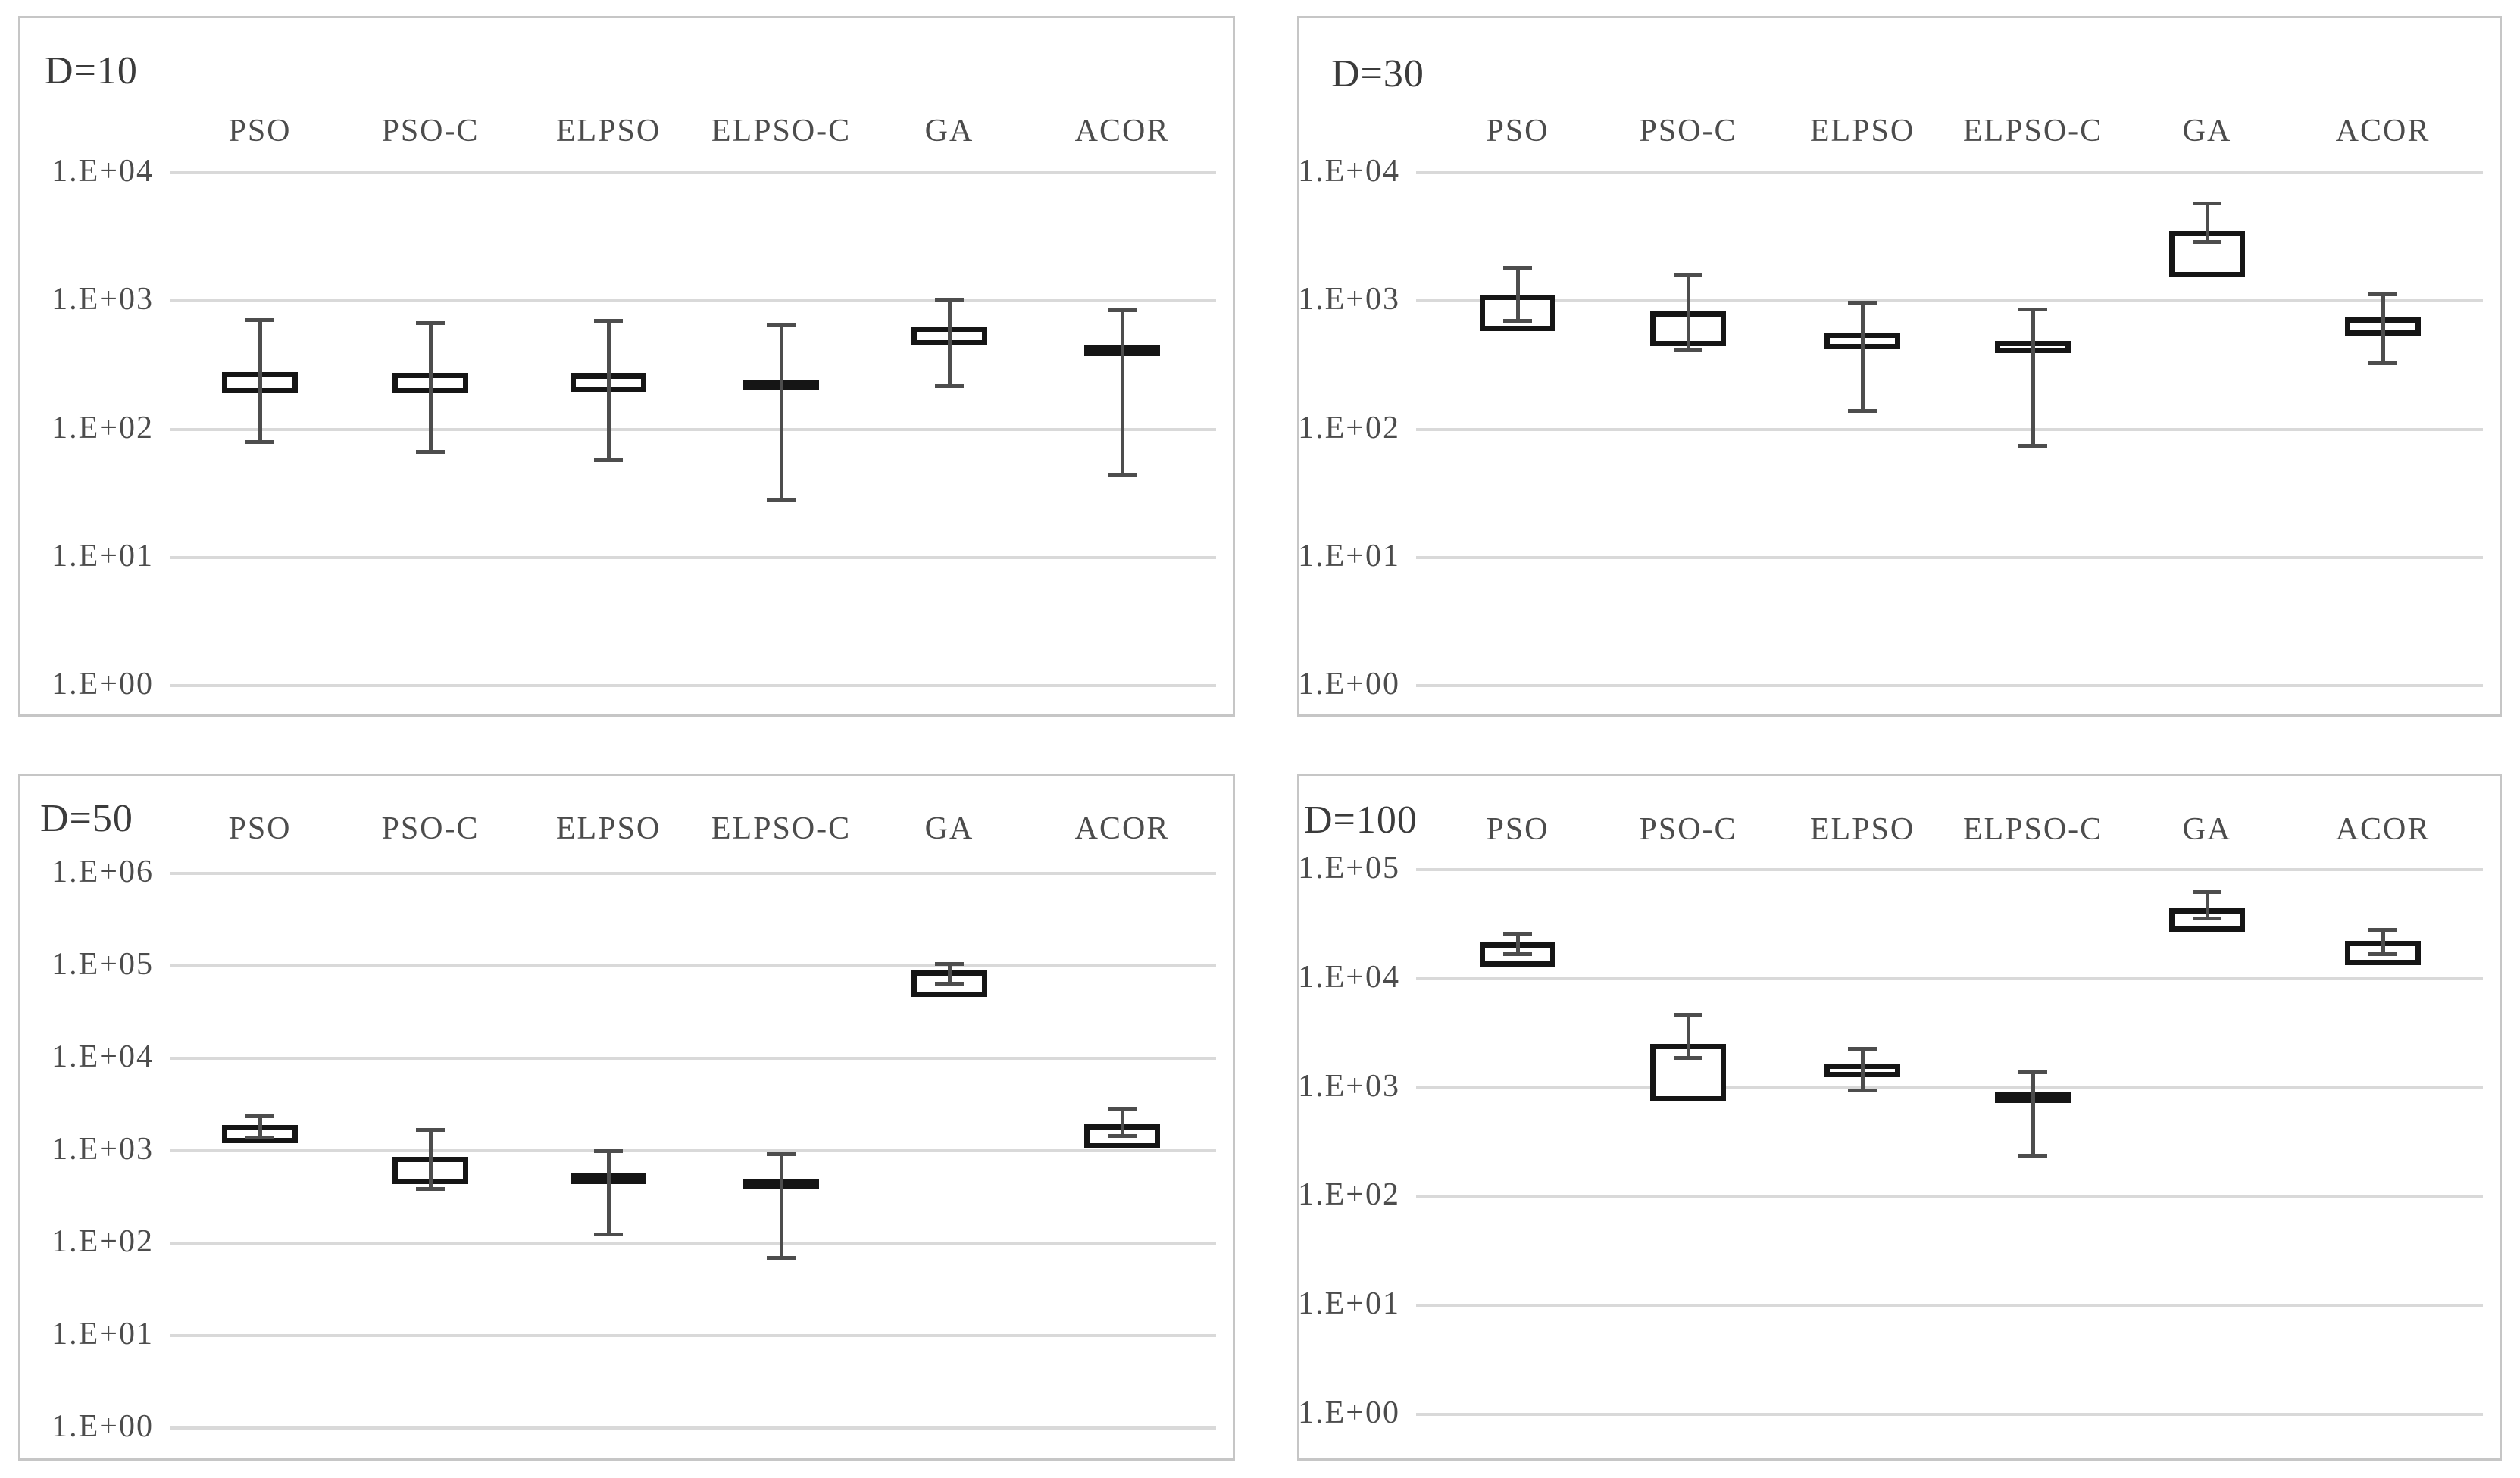 This screenshot has width=2520, height=1478. What do you see at coordinates (1361, 820) in the screenshot?
I see `panel-title-d100: D=100` at bounding box center [1361, 820].